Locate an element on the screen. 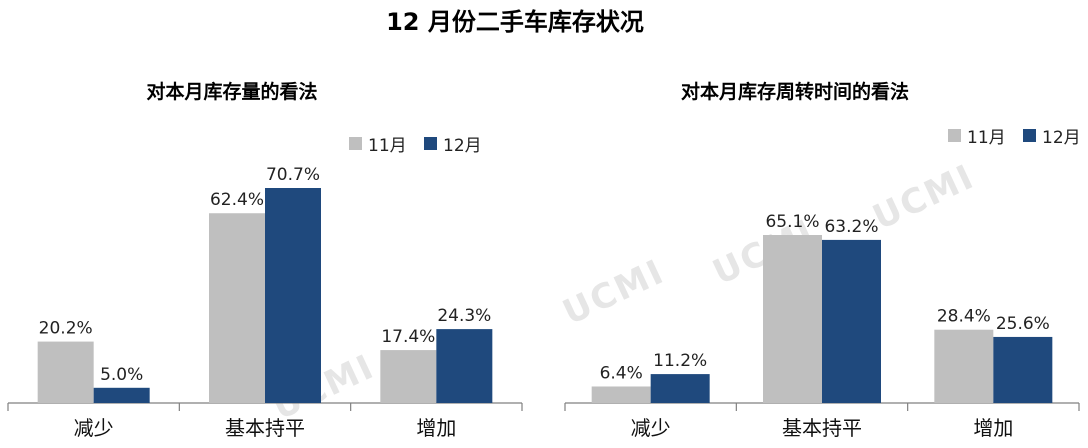 The height and width of the screenshot is (448, 1088). data-label: 20.2% is located at coordinates (66, 329).